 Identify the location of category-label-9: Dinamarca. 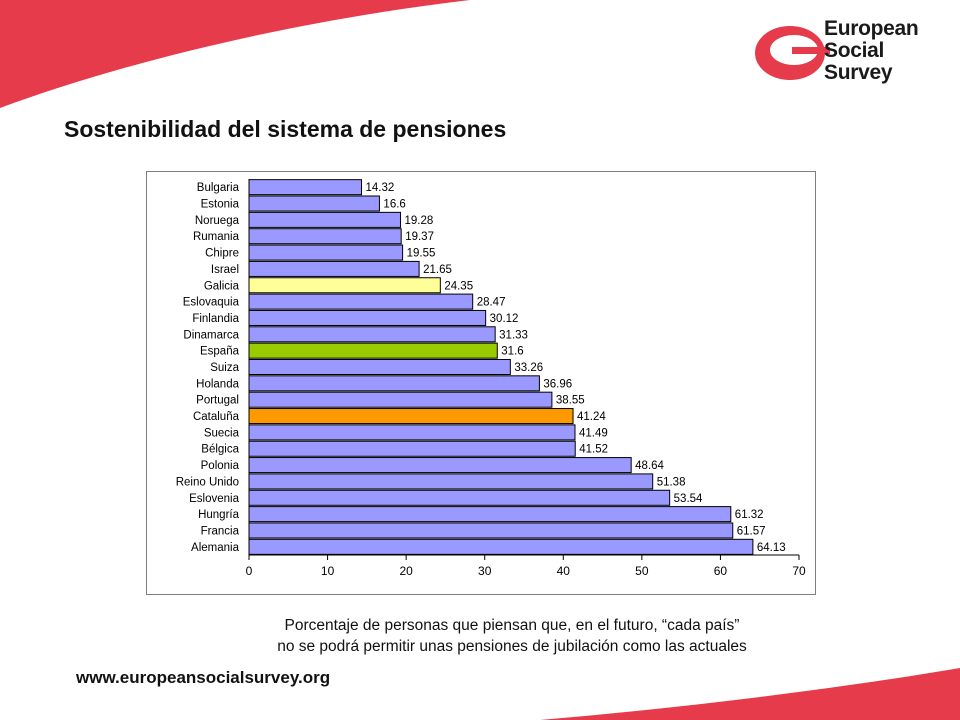
(211, 335).